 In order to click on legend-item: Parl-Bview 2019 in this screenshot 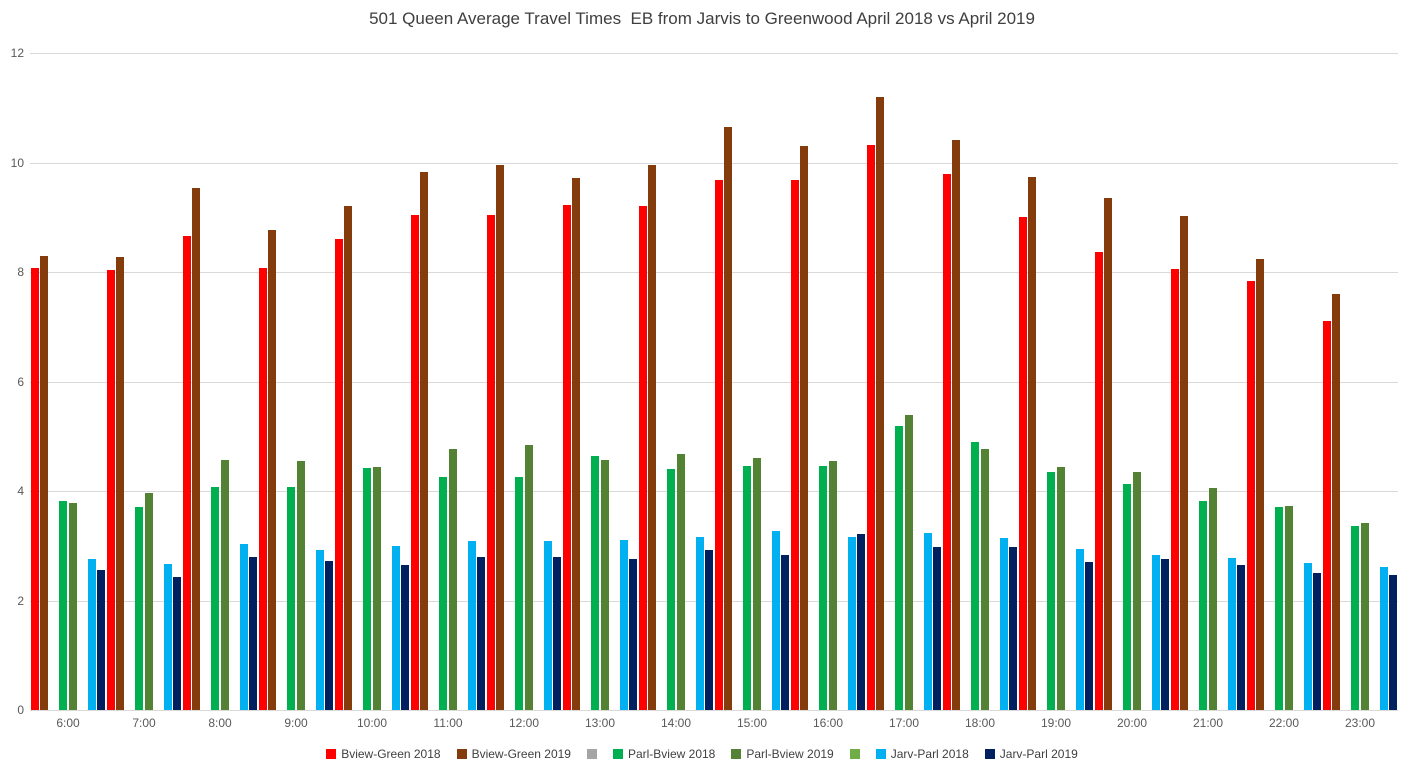, I will do `click(782, 754)`.